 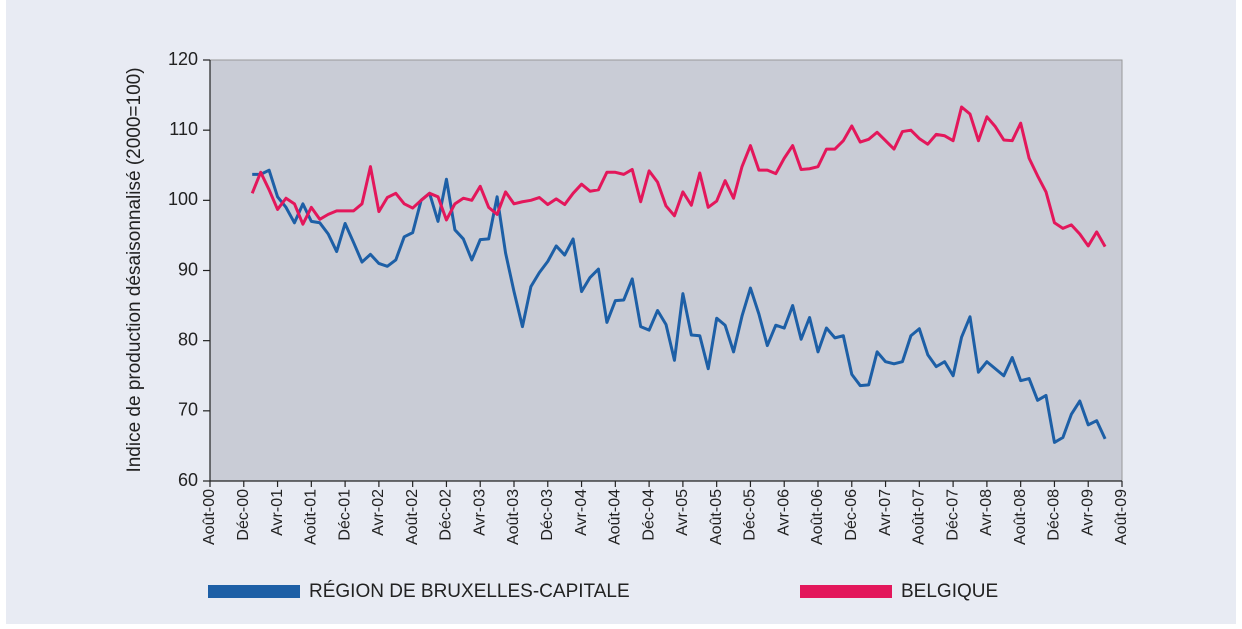 I want to click on x-tick-label: Avr-02, so click(x=378, y=512).